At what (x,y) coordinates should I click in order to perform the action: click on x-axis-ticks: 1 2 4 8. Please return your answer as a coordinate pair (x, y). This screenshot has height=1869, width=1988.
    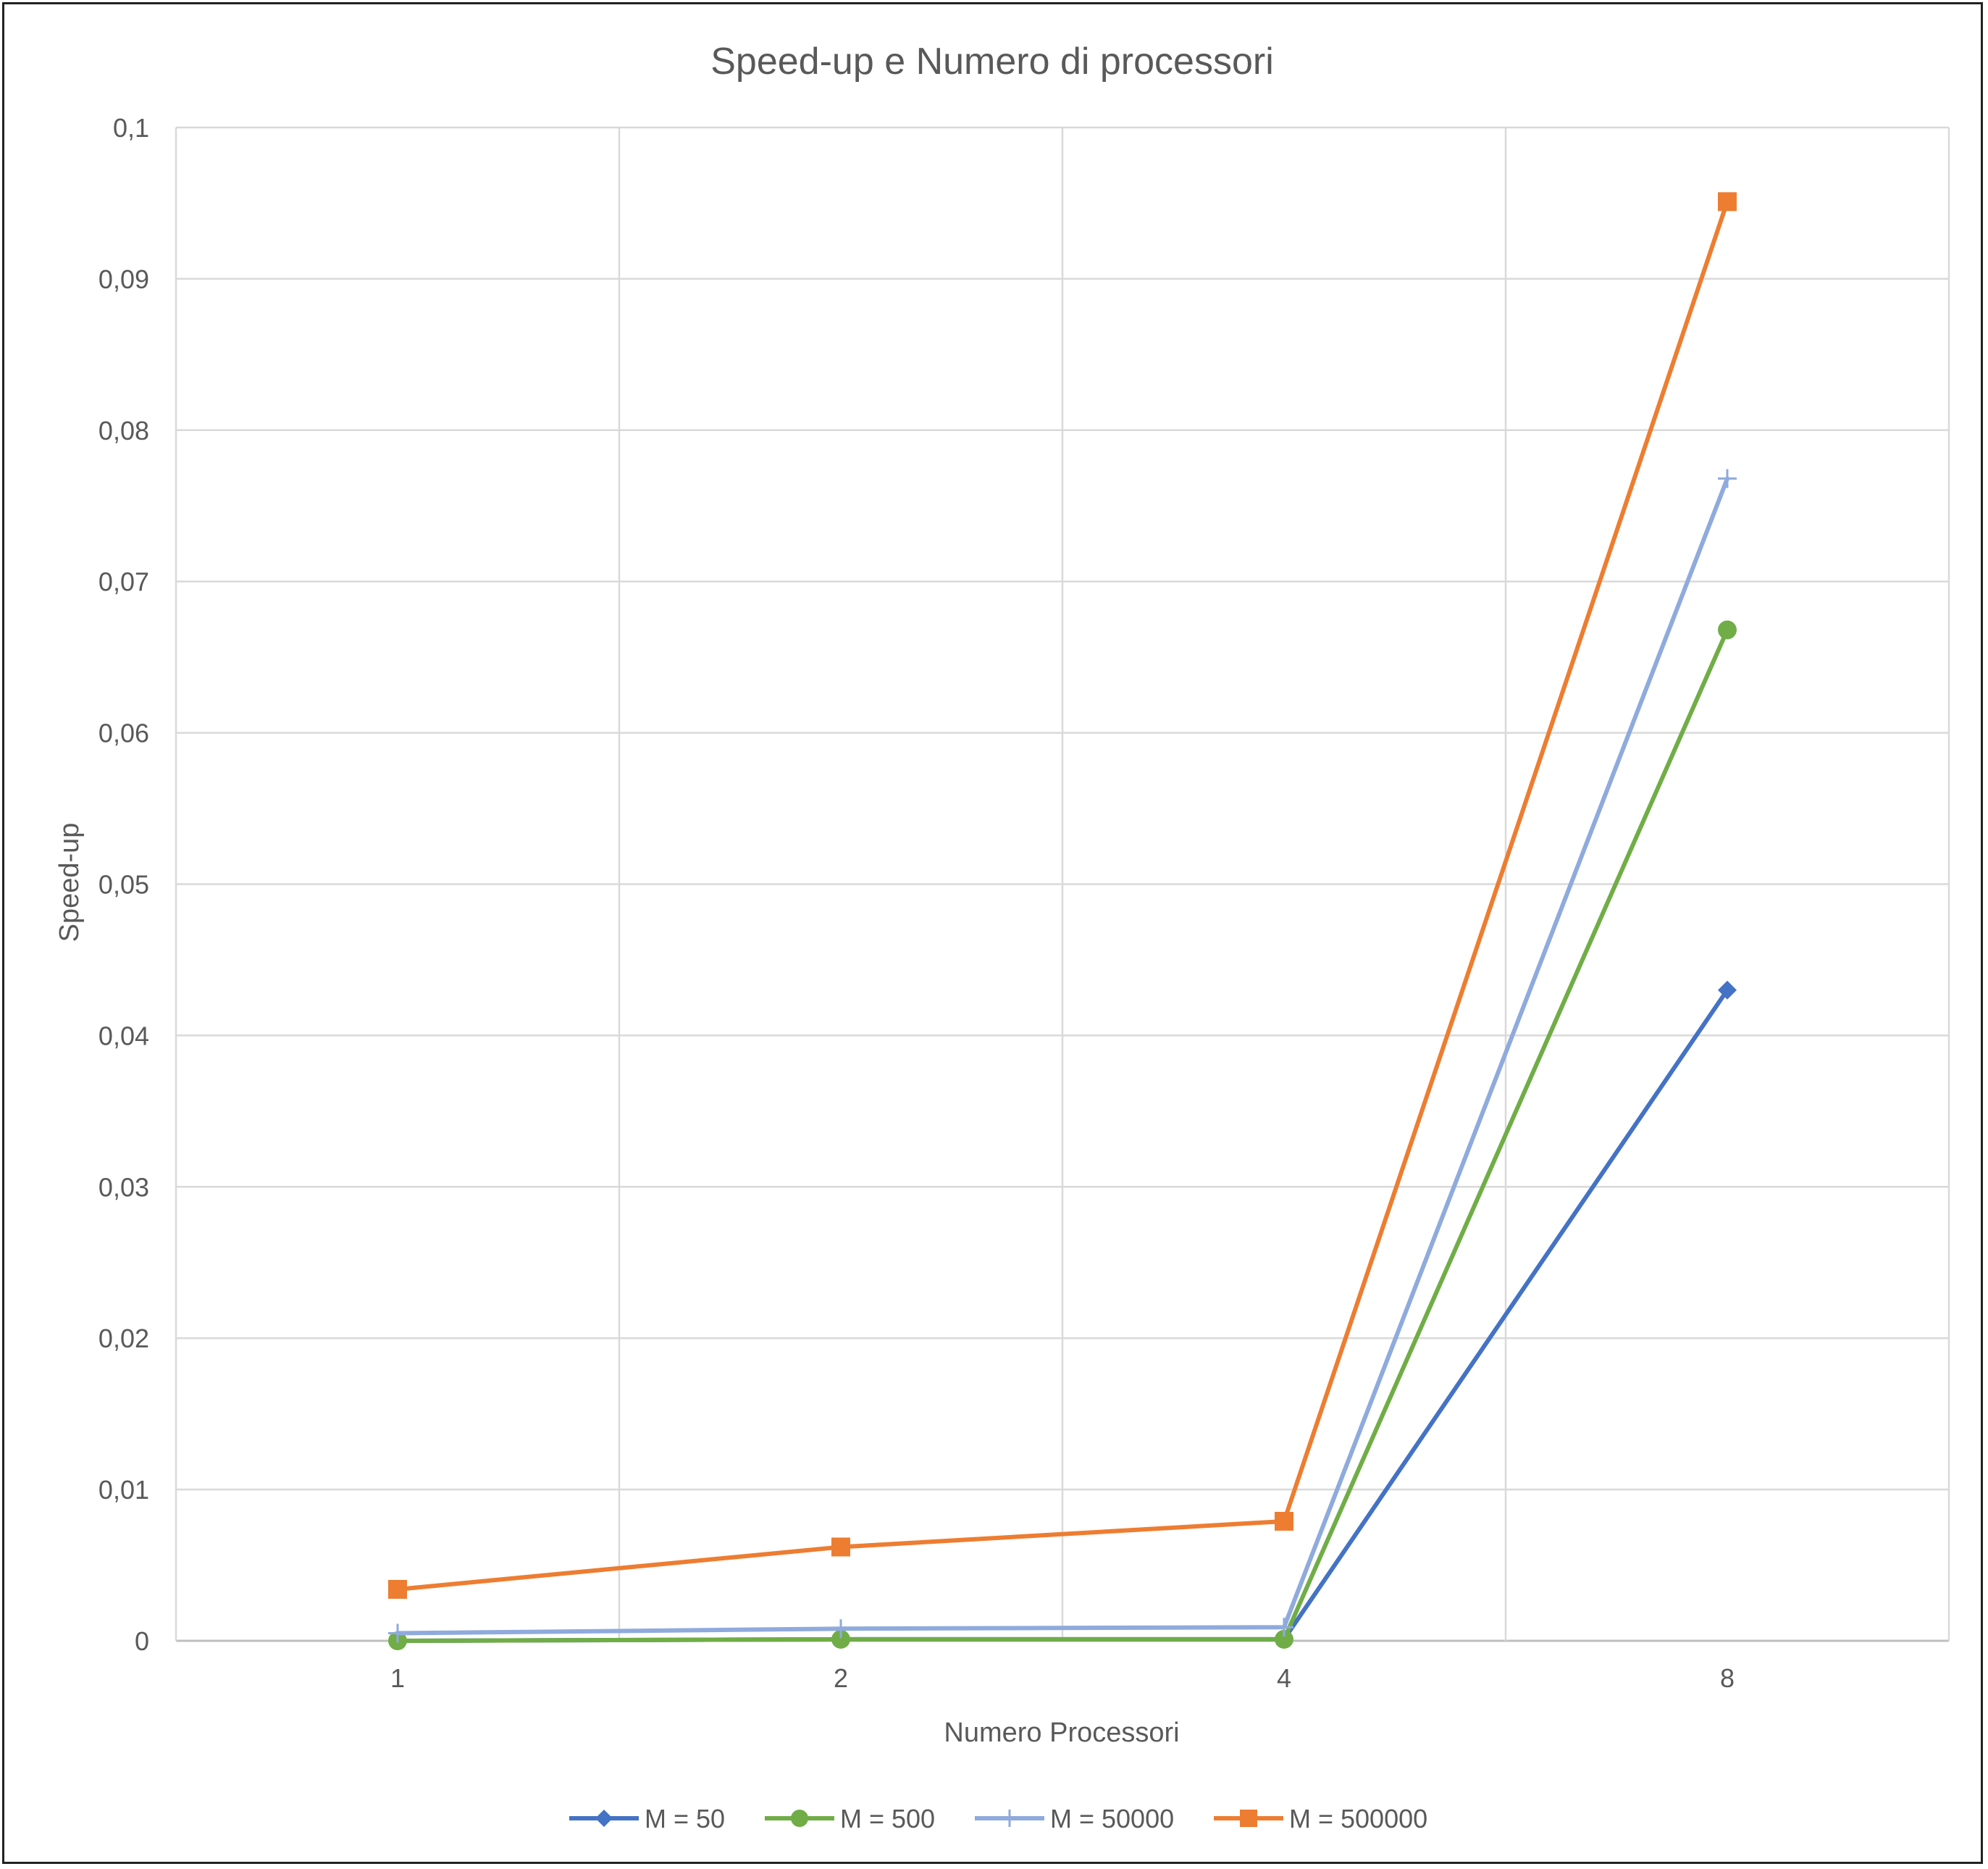
    Looking at the image, I should click on (1062, 1678).